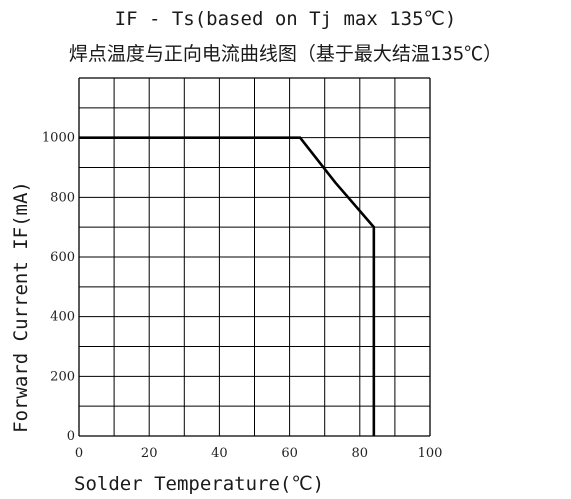  Describe the element at coordinates (62, 317) in the screenshot. I see `y-tick-label: 400` at that location.